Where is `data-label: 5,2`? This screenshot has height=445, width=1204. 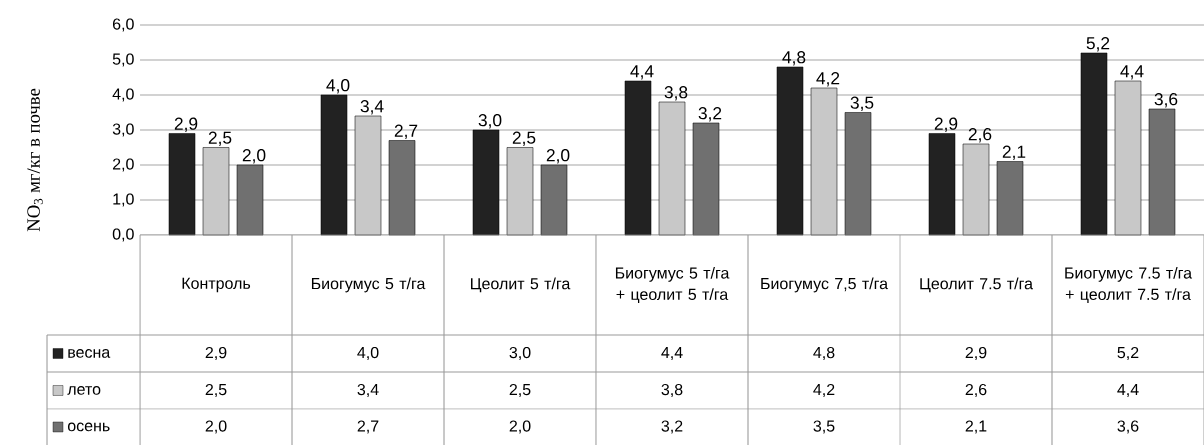
data-label: 5,2 is located at coordinates (1128, 353).